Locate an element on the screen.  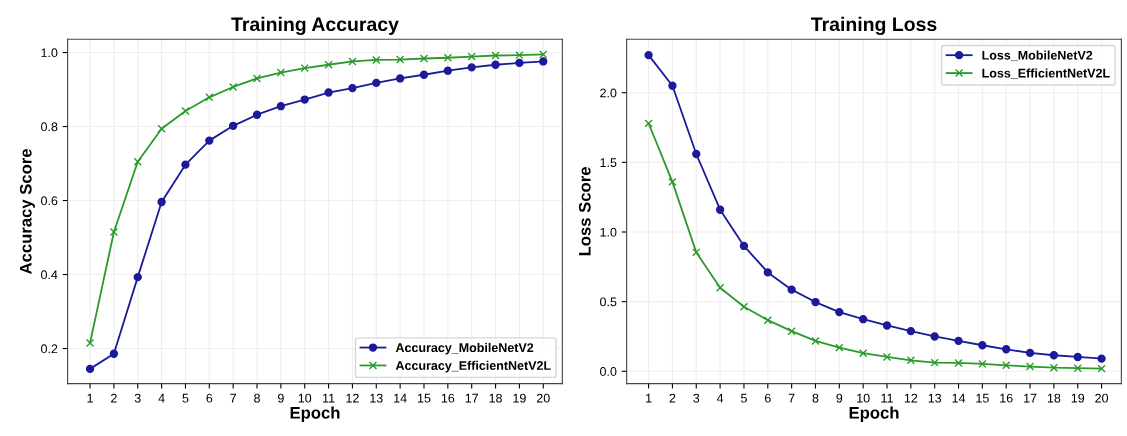
x-tick-label: 15 is located at coordinates (424, 398).